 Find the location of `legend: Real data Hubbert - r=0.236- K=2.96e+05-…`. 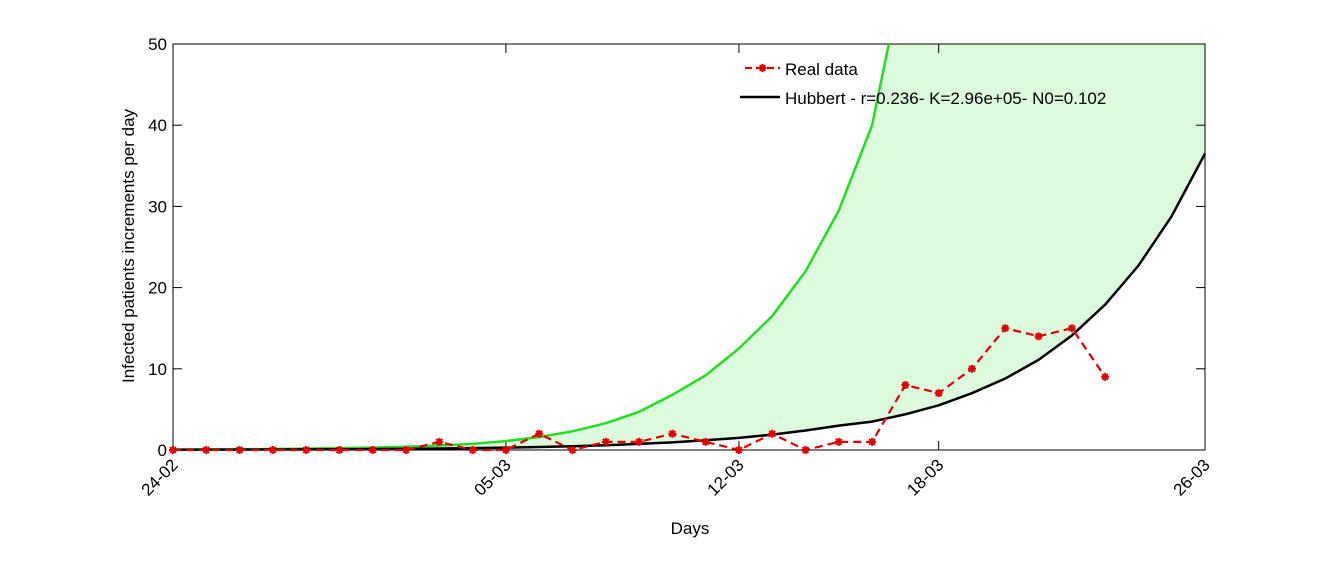

legend: Real data Hubbert - r=0.236- K=2.96e+05-… is located at coordinates (923, 84).